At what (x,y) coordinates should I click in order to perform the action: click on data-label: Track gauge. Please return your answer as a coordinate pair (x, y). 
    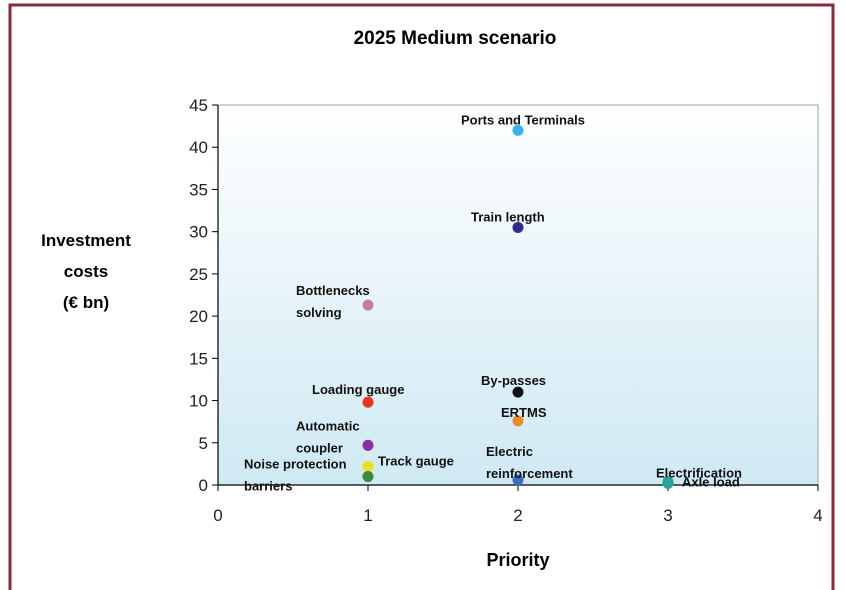
    Looking at the image, I should click on (416, 460).